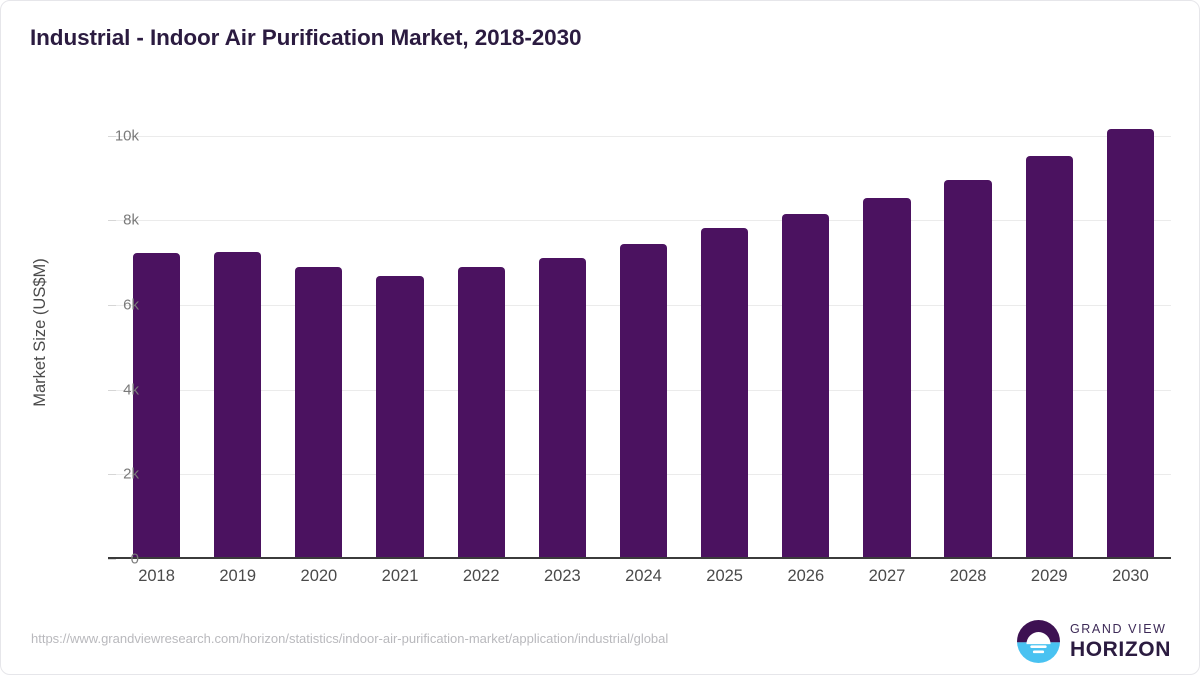 The image size is (1200, 675). I want to click on x-axis-tick-label: 2026, so click(806, 576).